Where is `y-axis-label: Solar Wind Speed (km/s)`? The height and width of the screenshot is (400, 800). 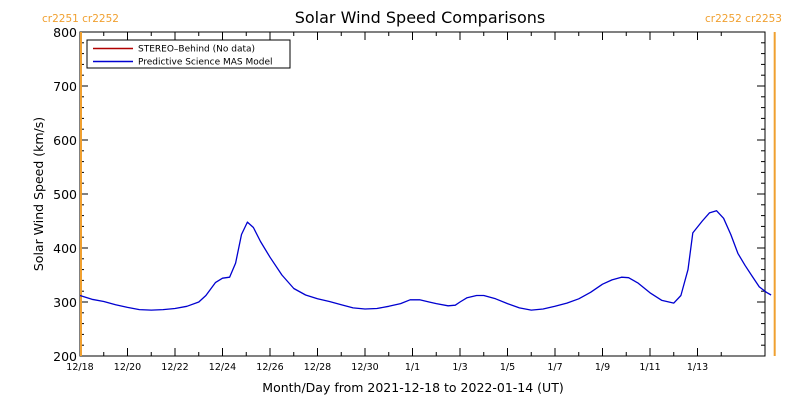 y-axis-label: Solar Wind Speed (km/s) is located at coordinates (38, 194).